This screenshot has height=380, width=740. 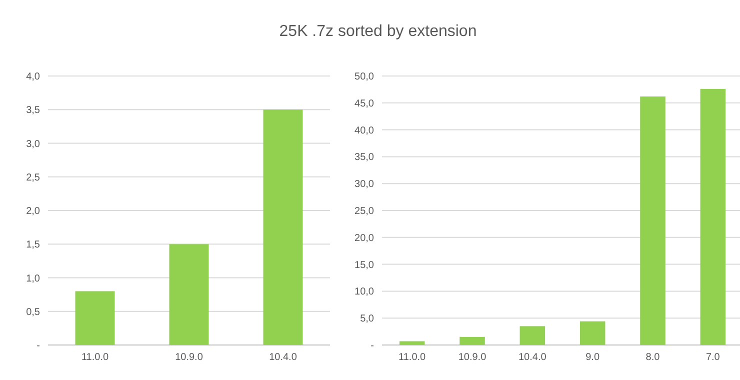 What do you see at coordinates (364, 77) in the screenshot?
I see `y-tick-label: 50,0` at bounding box center [364, 77].